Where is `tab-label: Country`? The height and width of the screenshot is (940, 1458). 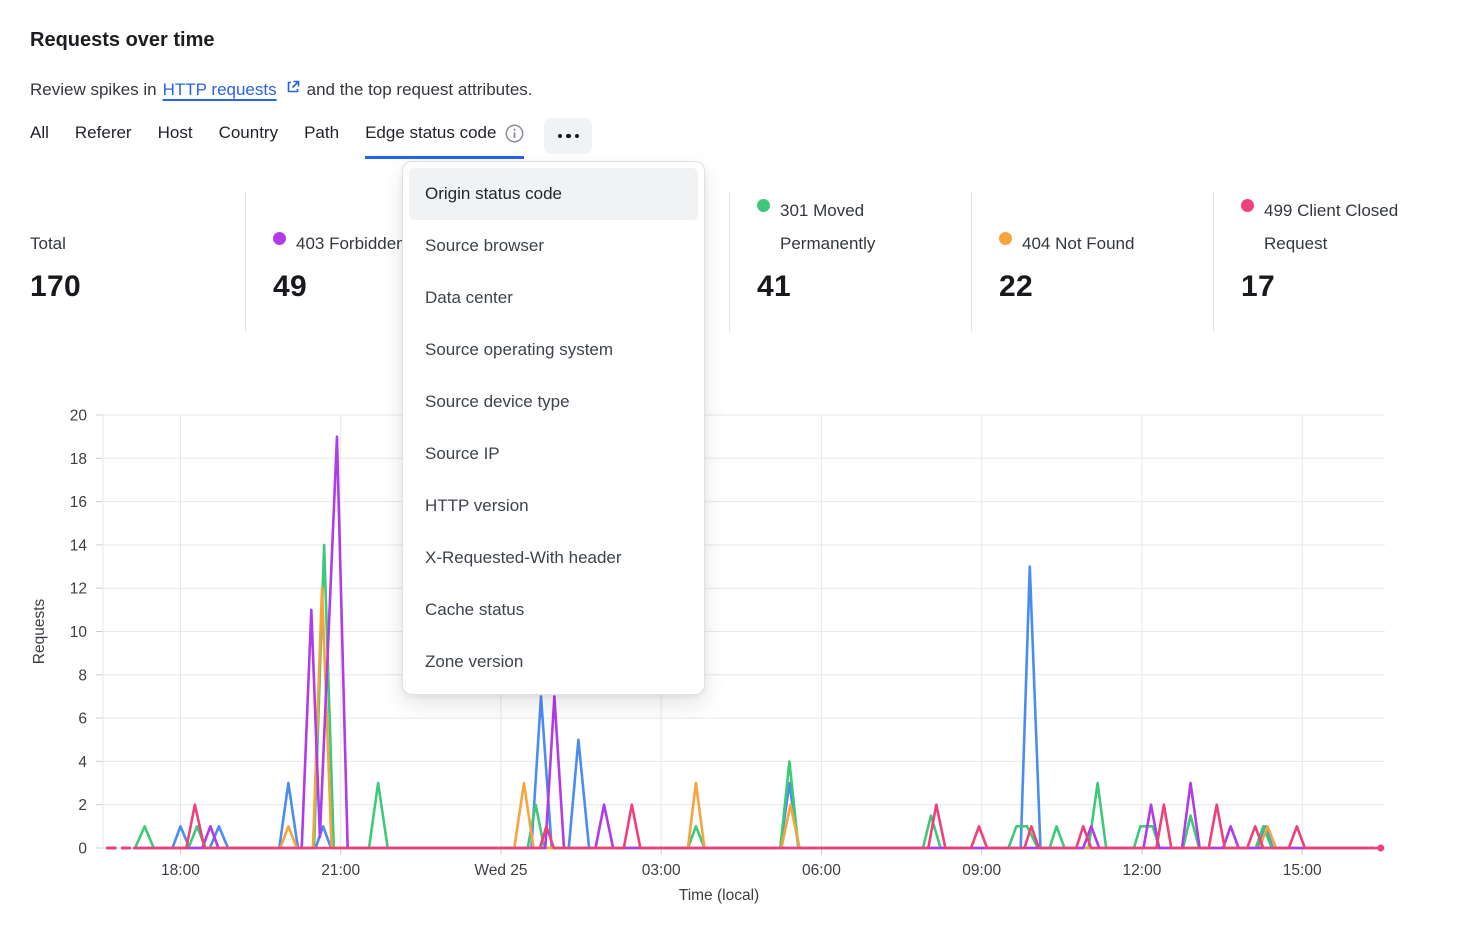 tab-label: Country is located at coordinates (248, 132).